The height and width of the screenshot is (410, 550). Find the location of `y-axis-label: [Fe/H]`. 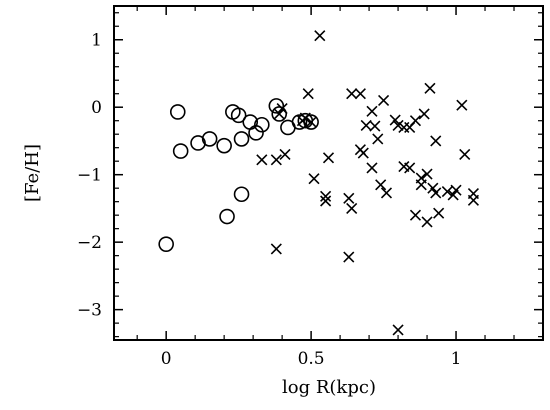

y-axis-label: [Fe/H] is located at coordinates (32, 173).